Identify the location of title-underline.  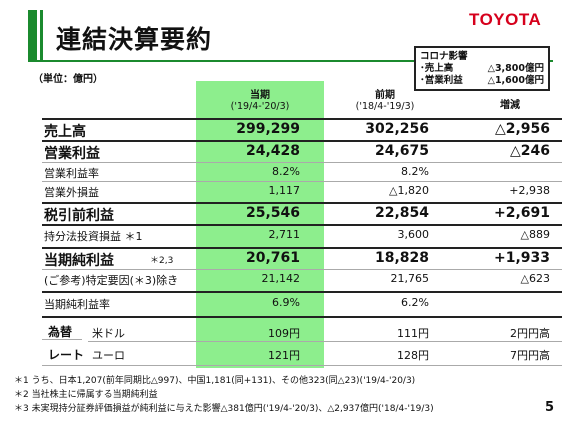
(290, 61).